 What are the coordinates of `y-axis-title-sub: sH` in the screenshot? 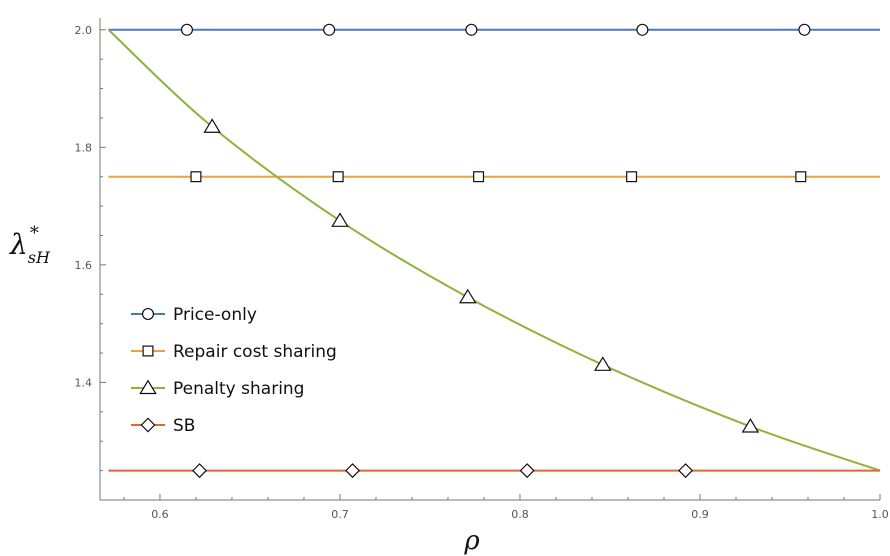 It's located at (39, 257).